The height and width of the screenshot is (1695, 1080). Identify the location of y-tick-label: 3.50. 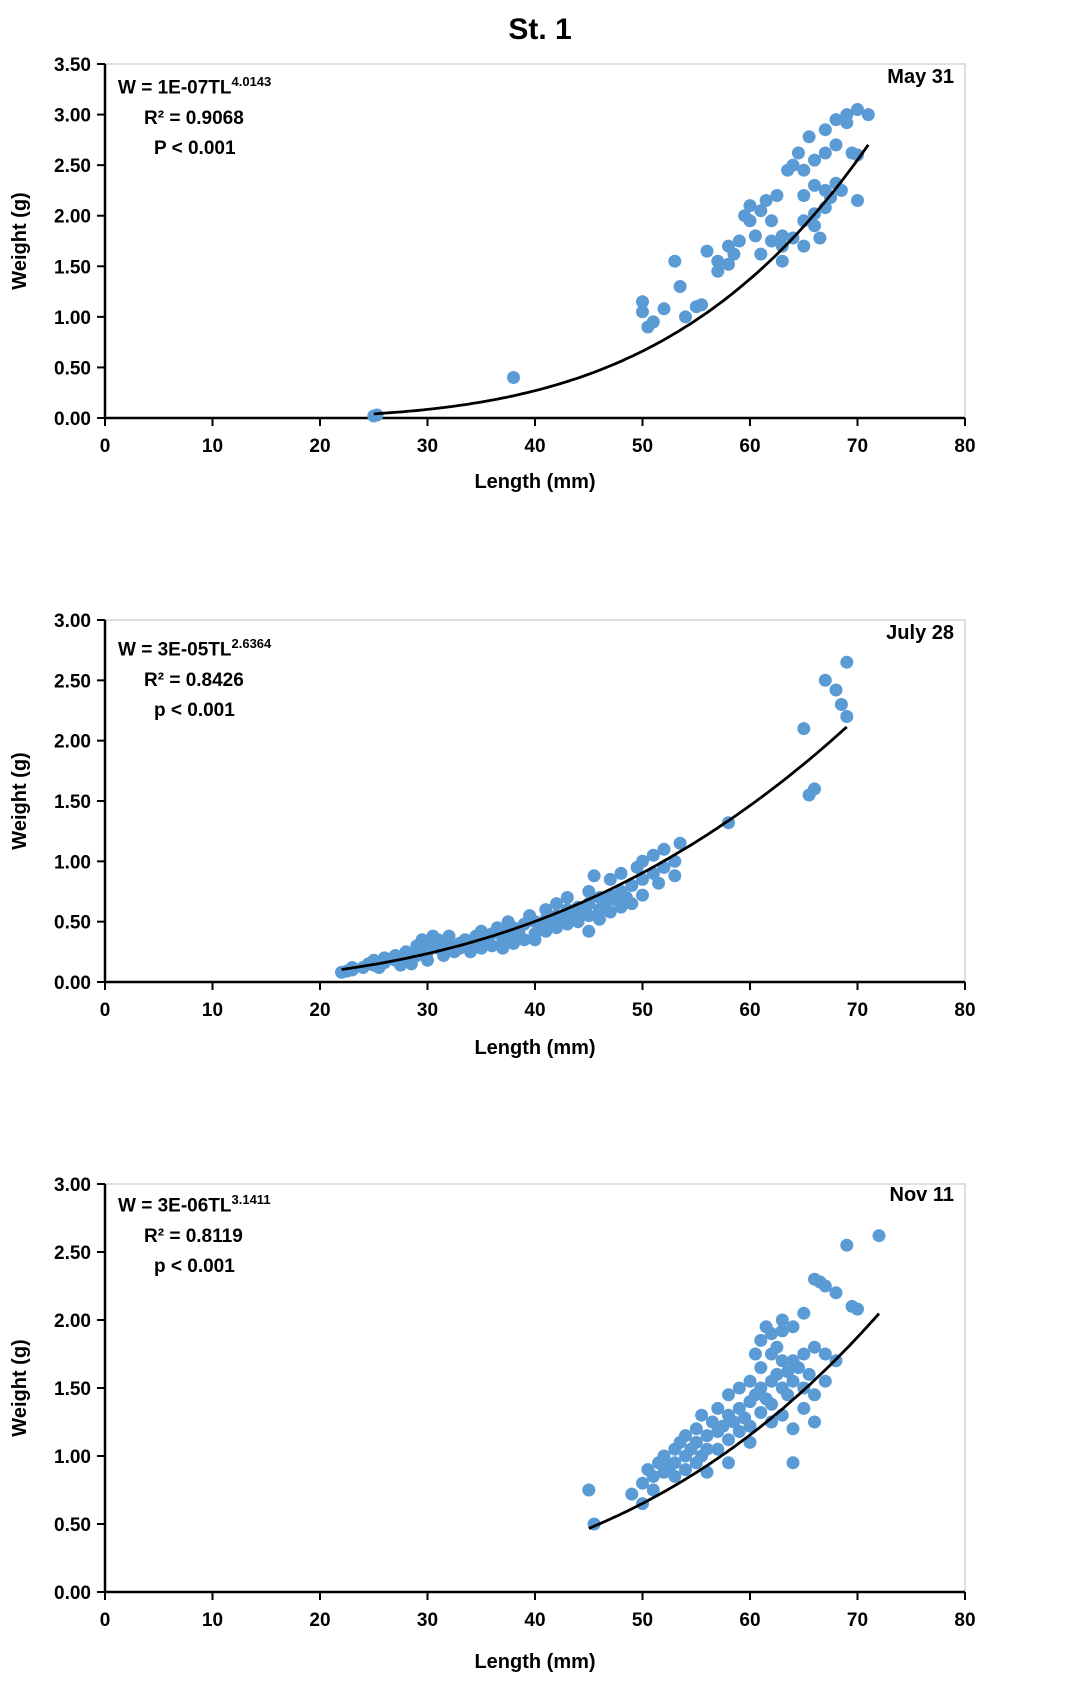
(72, 65).